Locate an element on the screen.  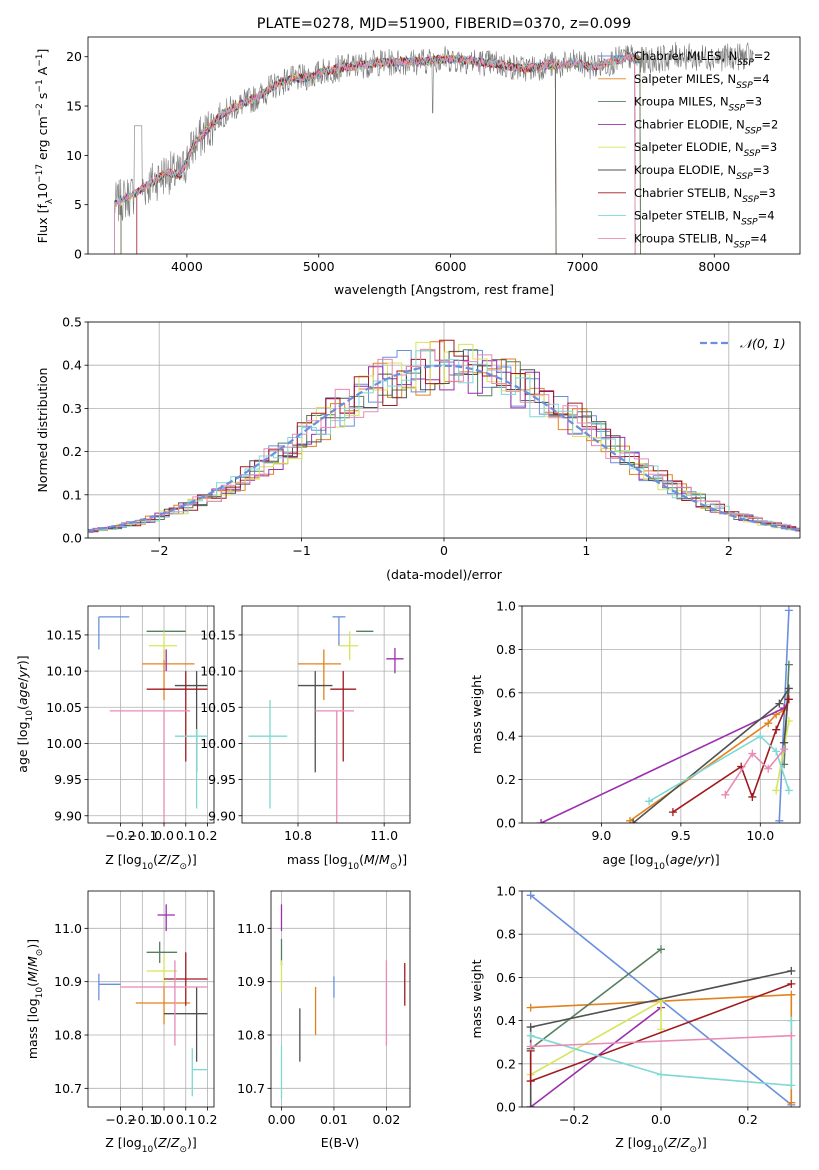
x-axis-label: Z [log10(Z/Z⊙)] is located at coordinates (661, 1145).